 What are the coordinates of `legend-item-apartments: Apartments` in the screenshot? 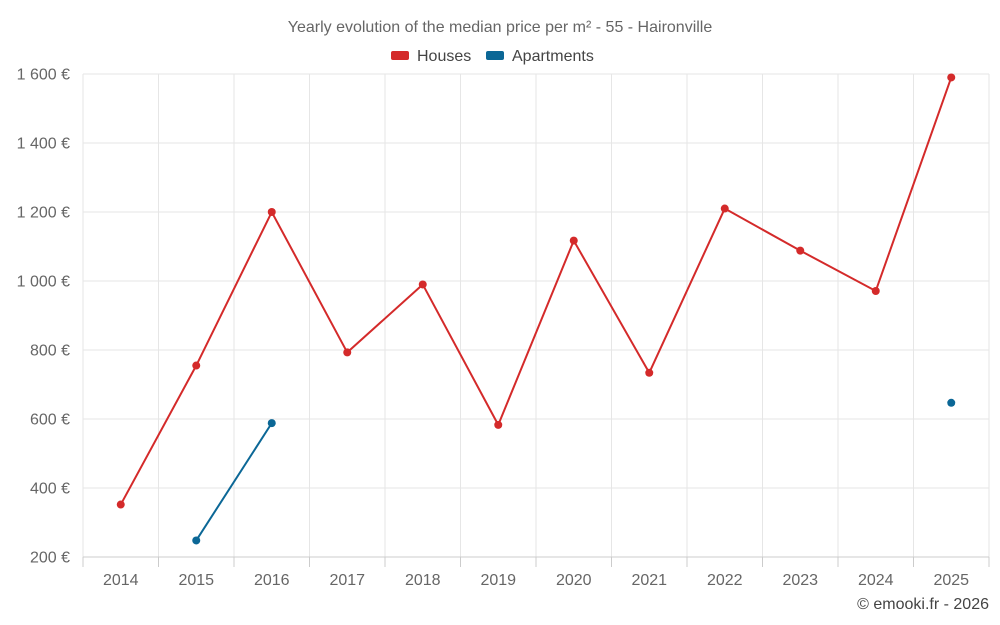 It's located at (540, 56).